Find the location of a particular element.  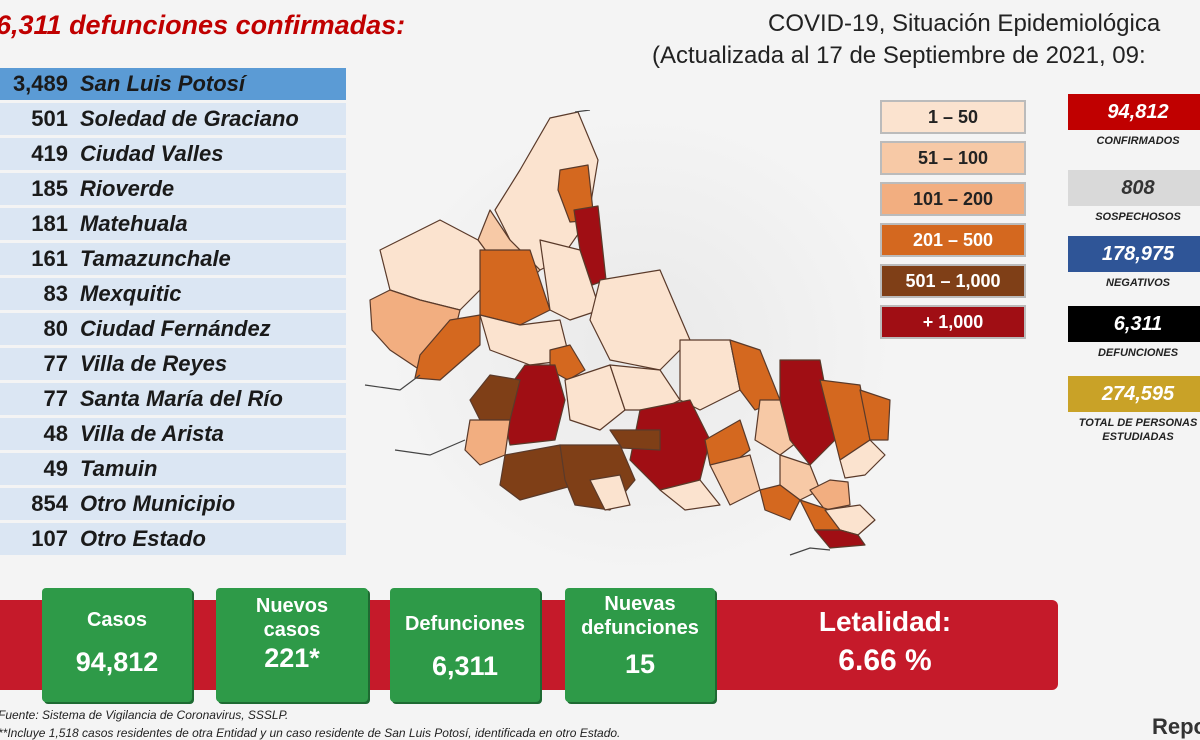

table-row: 161 Tamazunchale is located at coordinates (173, 259).